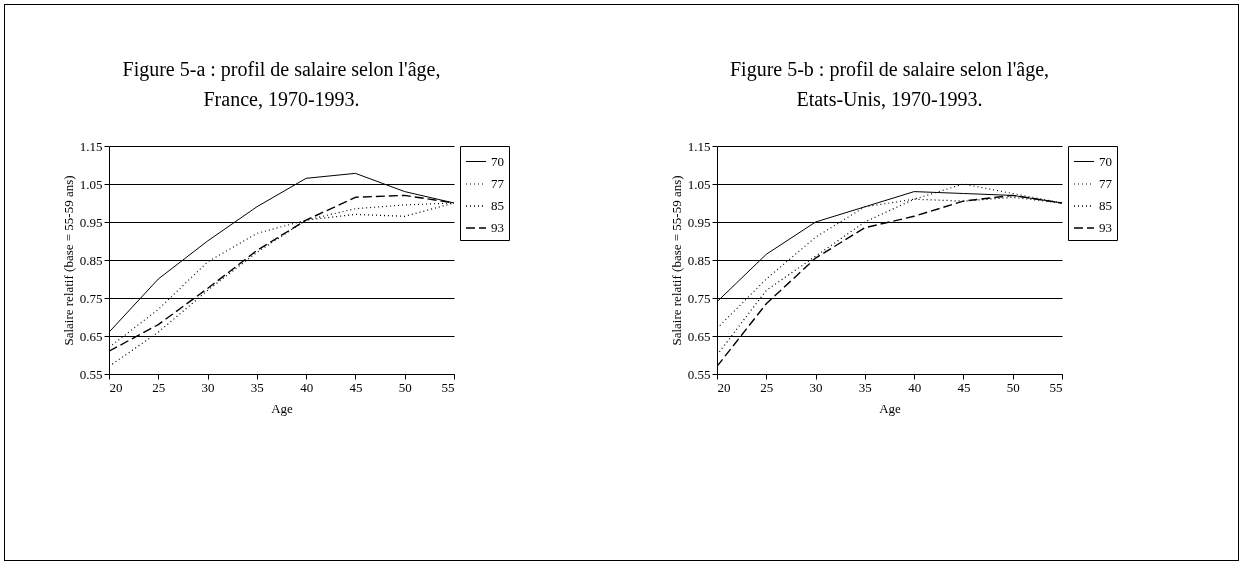 The height and width of the screenshot is (567, 1245). I want to click on text: Figure 5-a : profil de salaire selon l'âge,, so click(281, 69).